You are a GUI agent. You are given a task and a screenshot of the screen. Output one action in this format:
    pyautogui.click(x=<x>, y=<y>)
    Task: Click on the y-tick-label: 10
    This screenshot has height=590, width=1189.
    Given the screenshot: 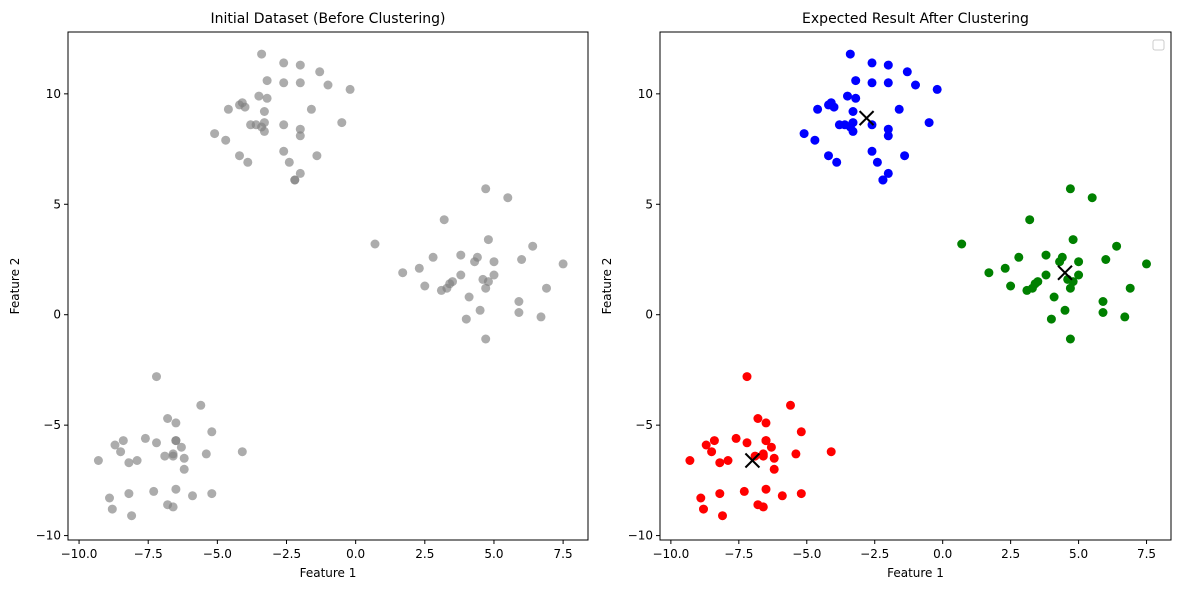 What is the action you would take?
    pyautogui.click(x=53, y=94)
    